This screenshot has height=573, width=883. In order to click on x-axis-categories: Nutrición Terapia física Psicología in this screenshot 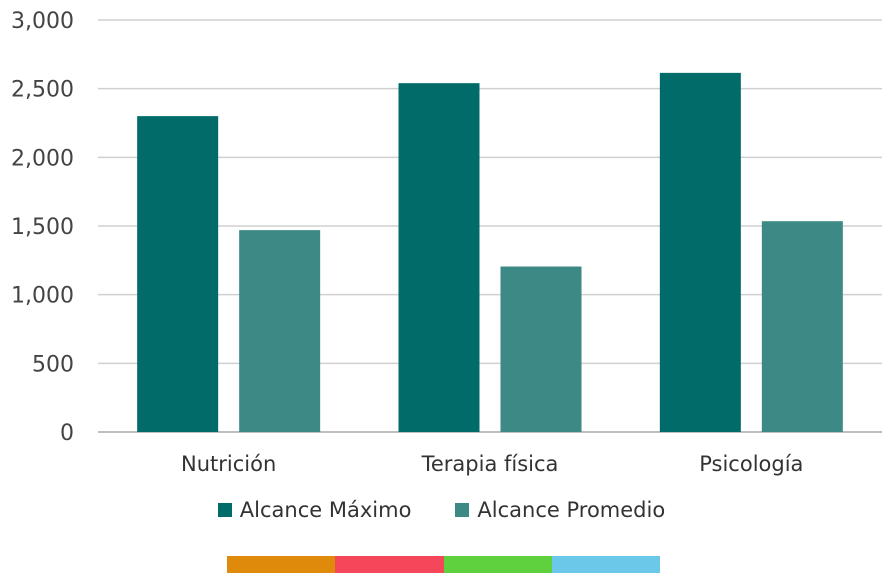, I will do `click(492, 464)`.